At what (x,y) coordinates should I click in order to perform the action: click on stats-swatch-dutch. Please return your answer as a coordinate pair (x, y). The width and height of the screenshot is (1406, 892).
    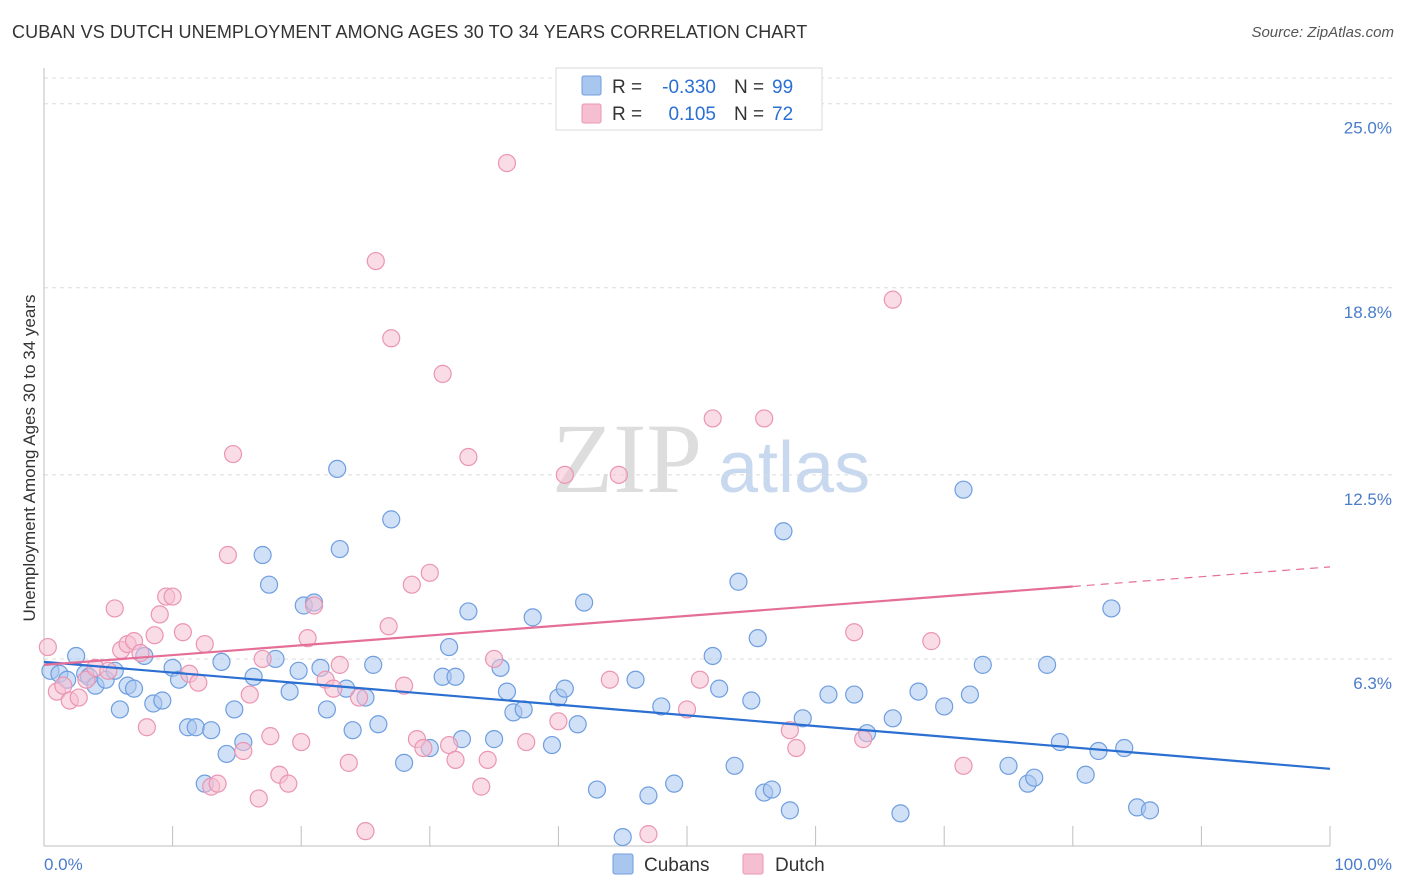
    Looking at the image, I should click on (591, 113).